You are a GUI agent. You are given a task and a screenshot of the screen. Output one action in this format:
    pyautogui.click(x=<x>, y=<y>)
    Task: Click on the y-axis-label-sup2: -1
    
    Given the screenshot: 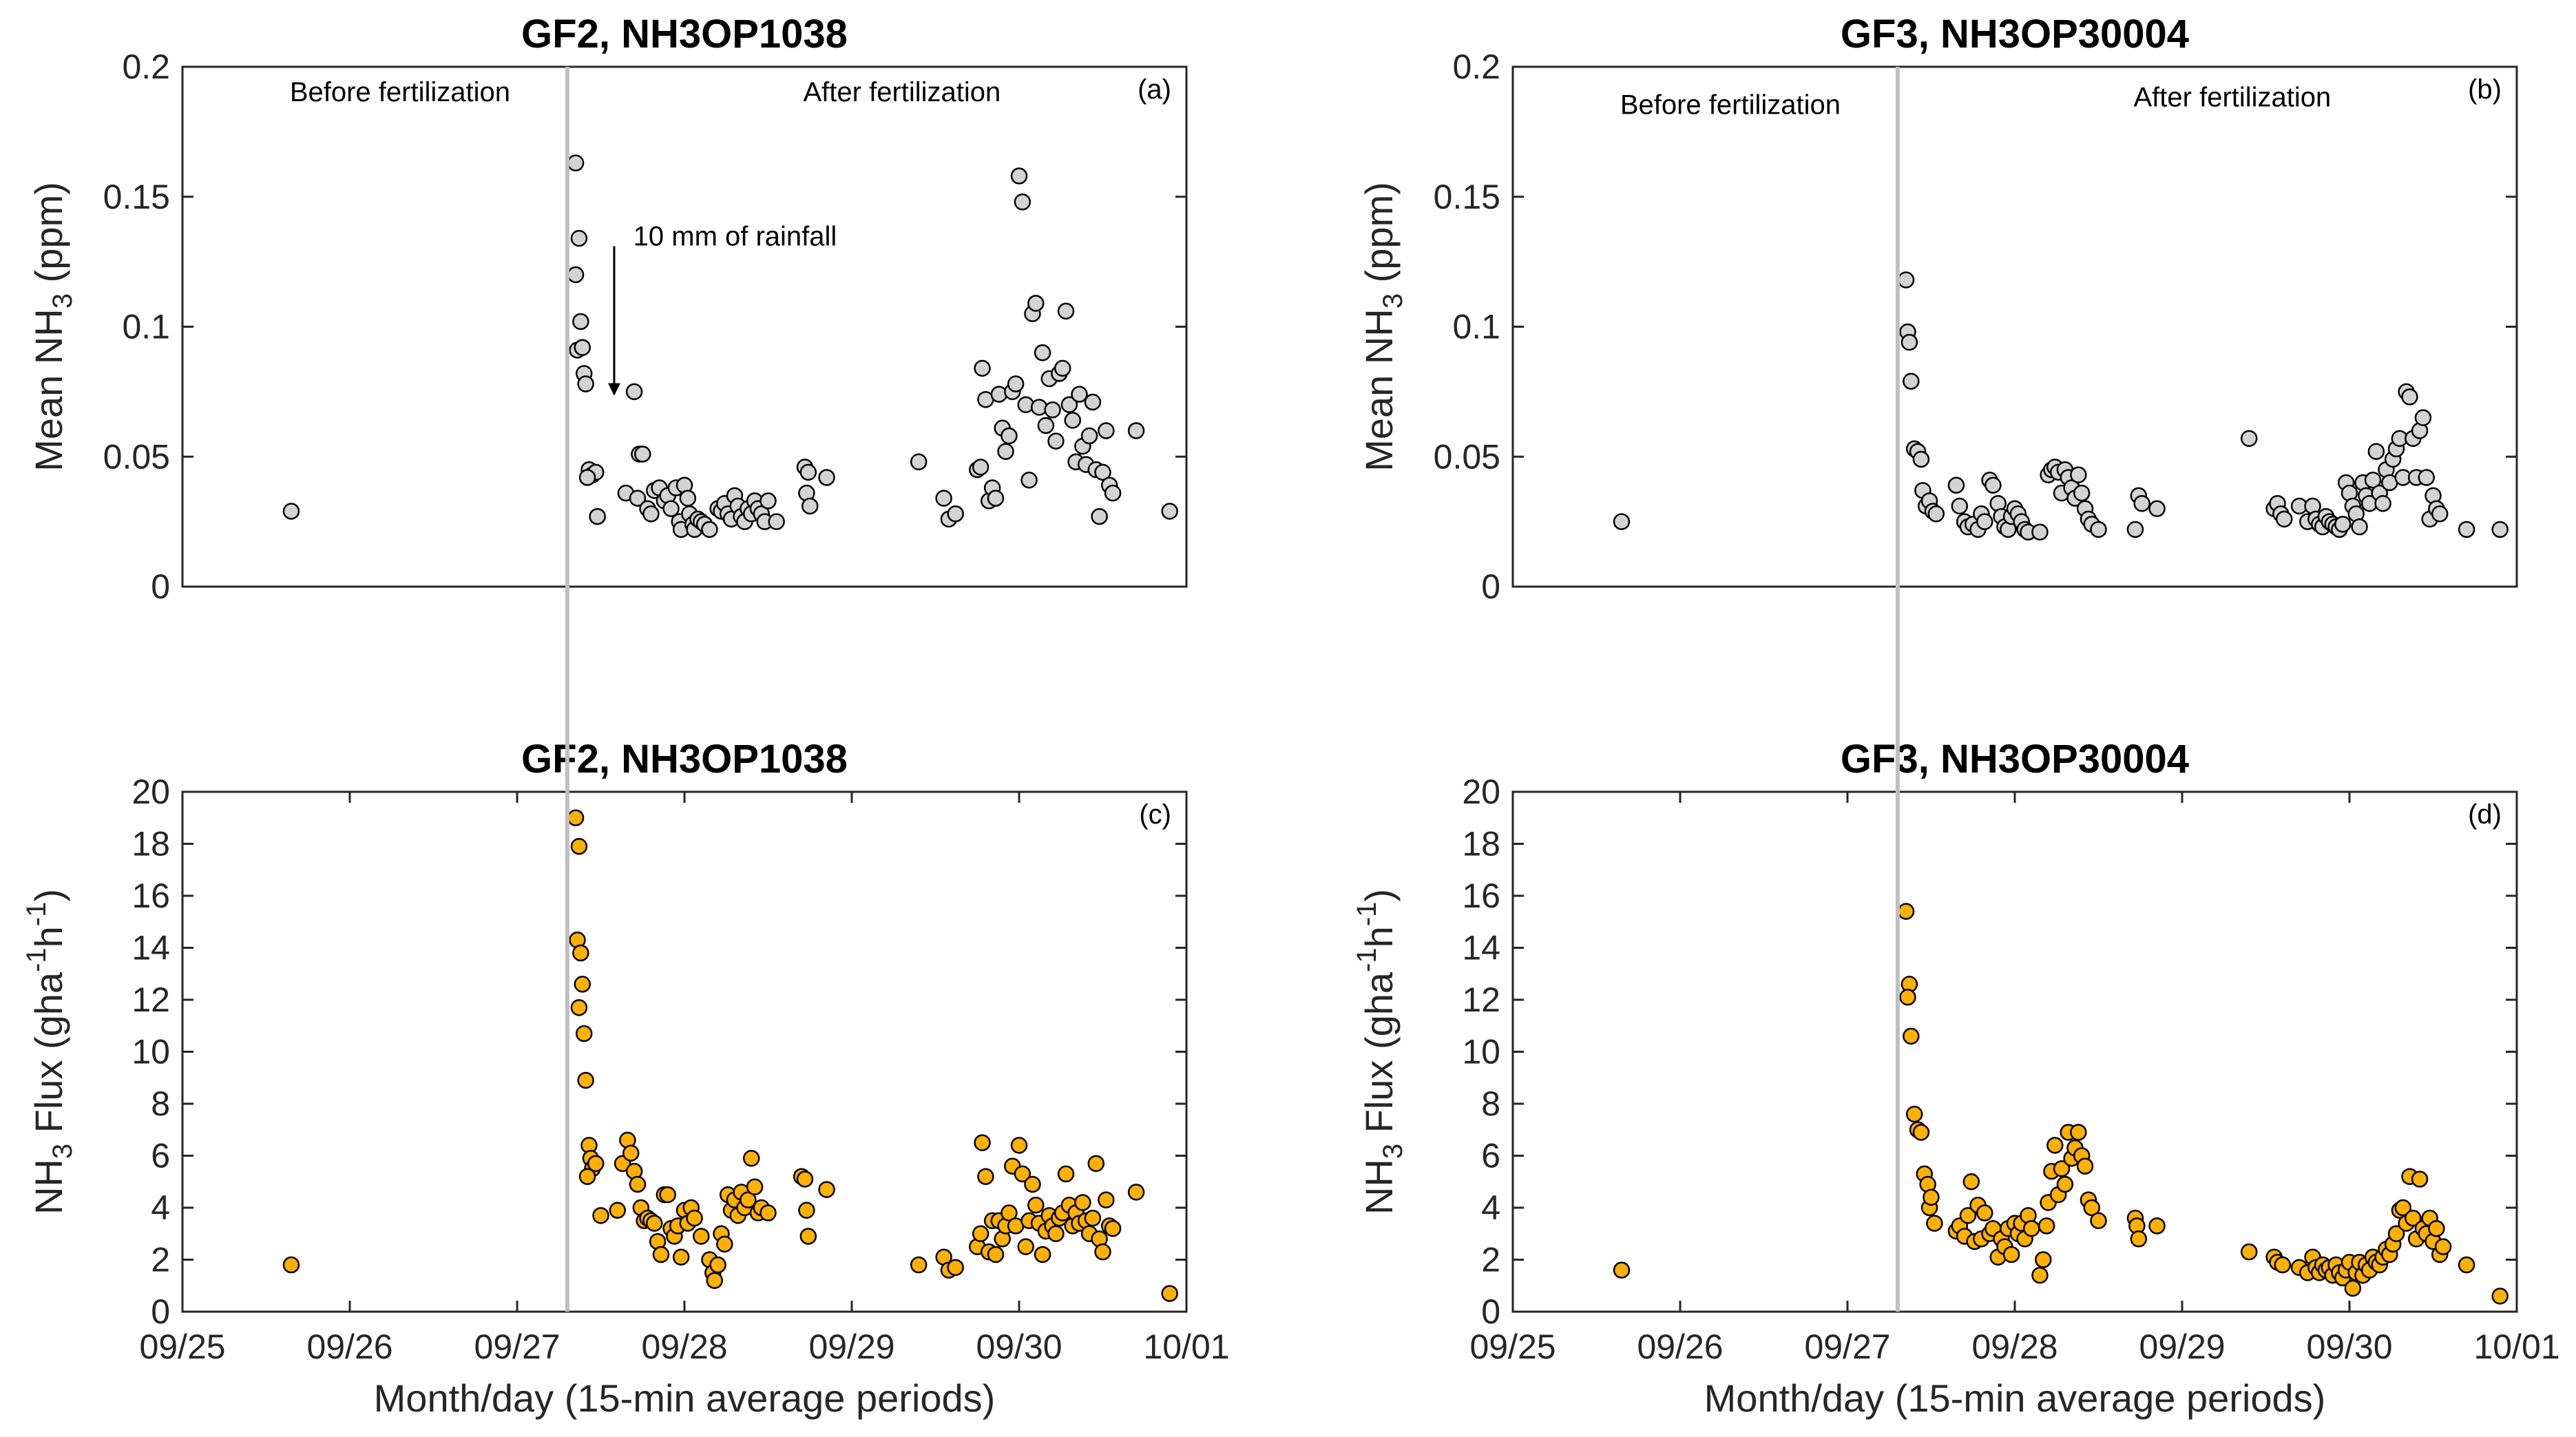 What is the action you would take?
    pyautogui.click(x=1367, y=915)
    